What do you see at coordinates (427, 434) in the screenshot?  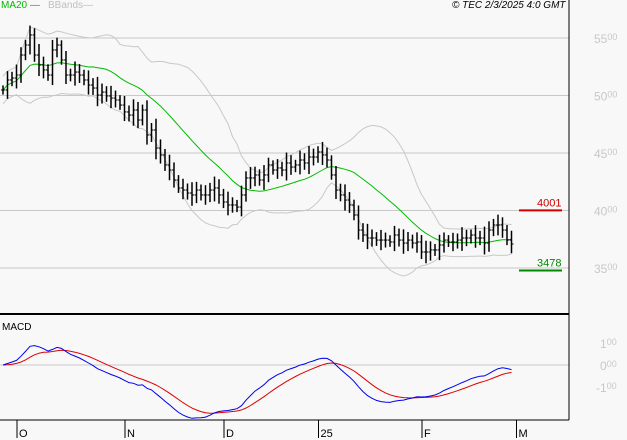 I see `x-tick-label: F` at bounding box center [427, 434].